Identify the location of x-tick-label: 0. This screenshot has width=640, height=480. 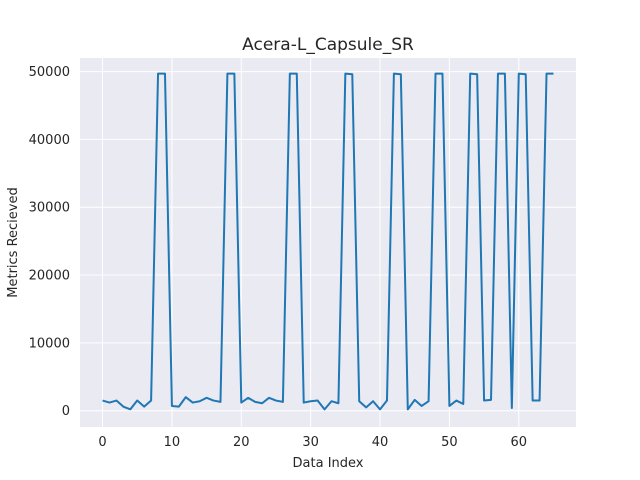
(102, 442).